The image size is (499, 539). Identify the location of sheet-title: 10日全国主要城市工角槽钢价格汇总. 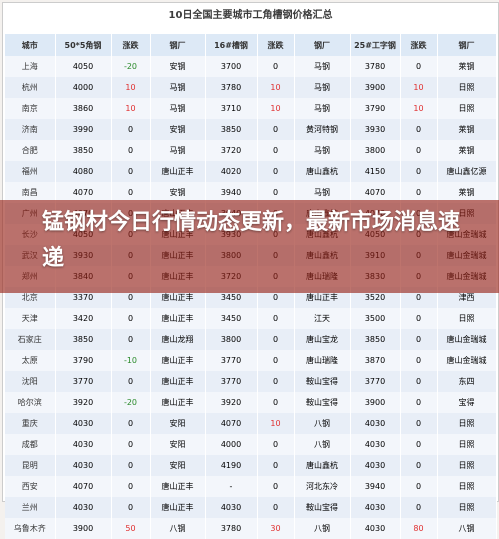
(250, 15).